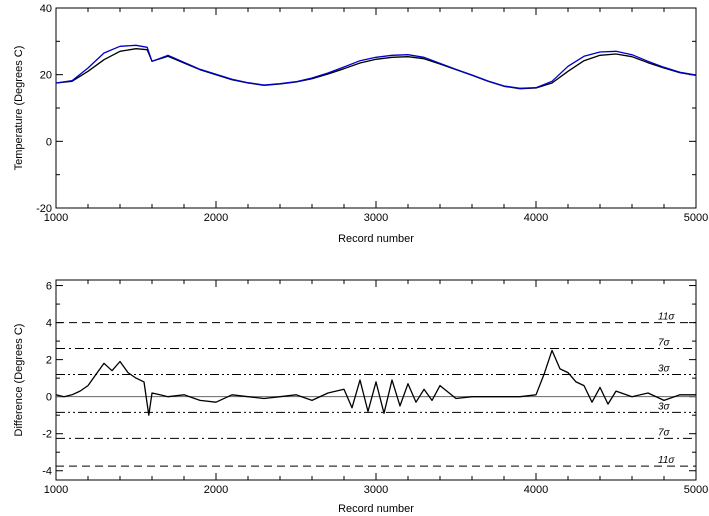 The height and width of the screenshot is (516, 709). What do you see at coordinates (49, 142) in the screenshot?
I see `temperature-y-tick-label: 0` at bounding box center [49, 142].